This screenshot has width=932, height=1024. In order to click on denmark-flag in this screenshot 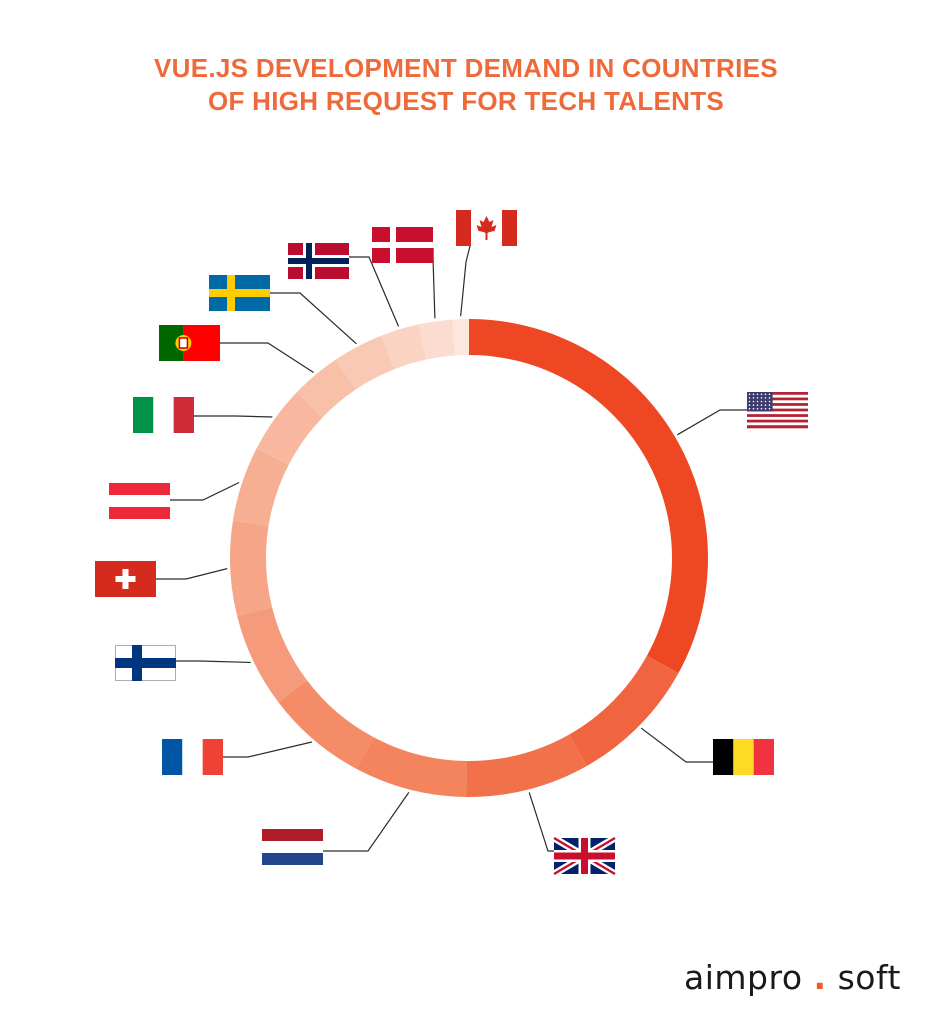, I will do `click(402, 245)`.